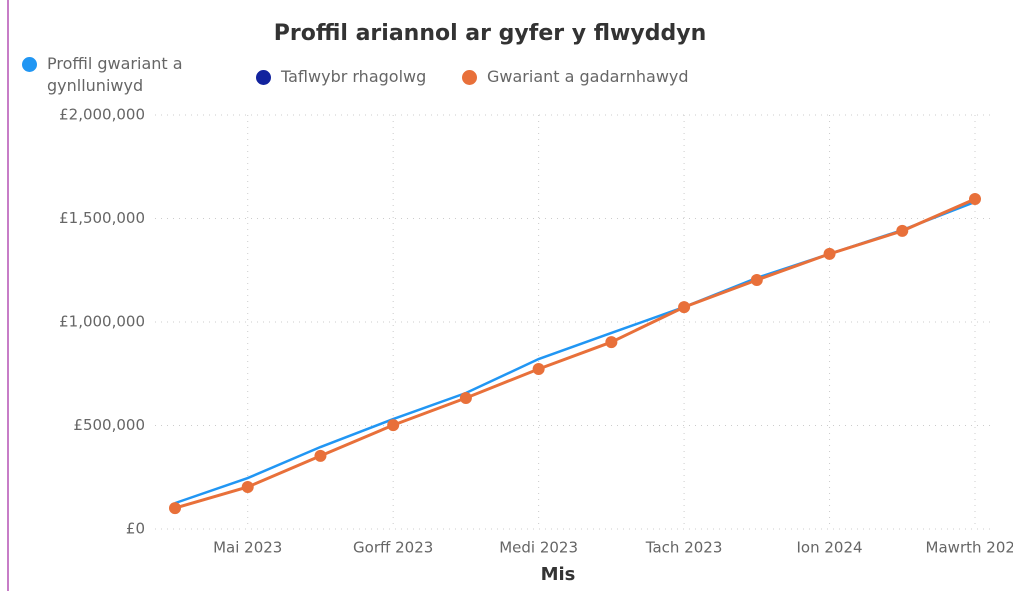  Describe the element at coordinates (490, 33) in the screenshot. I see `chart-title: Proffil ariannol ar gyfer y flwyddyn` at that location.